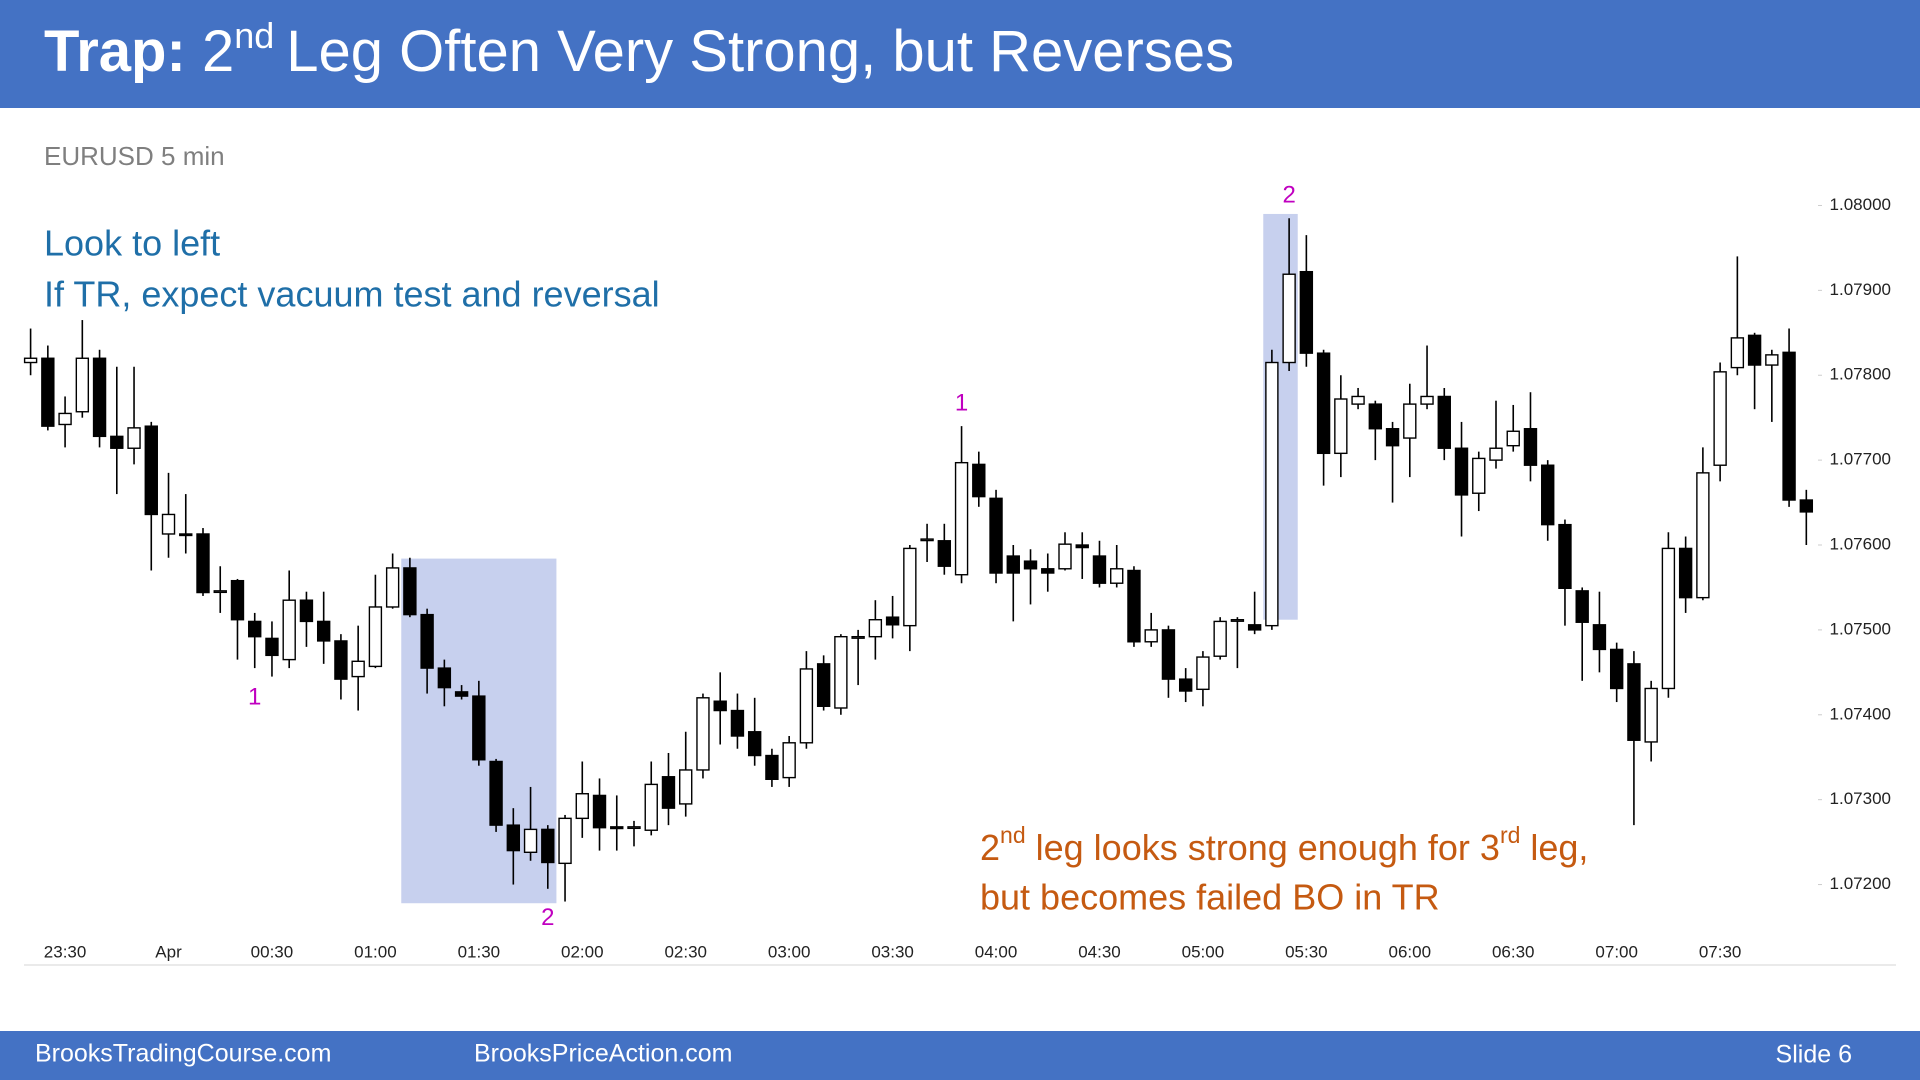 The image size is (1920, 1080). I want to click on x-tick-label: 07:30, so click(1720, 951).